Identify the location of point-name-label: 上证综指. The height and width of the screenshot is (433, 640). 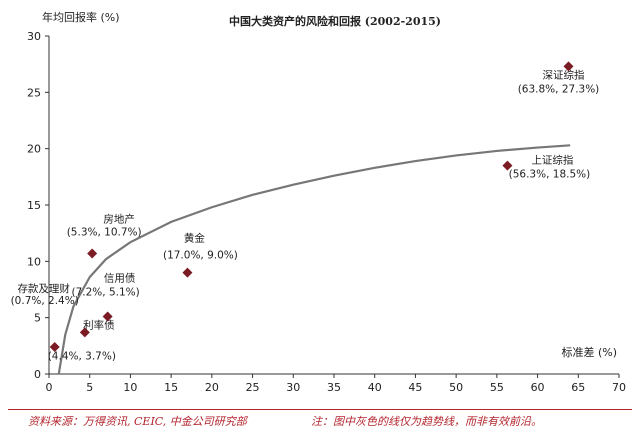
(552, 160).